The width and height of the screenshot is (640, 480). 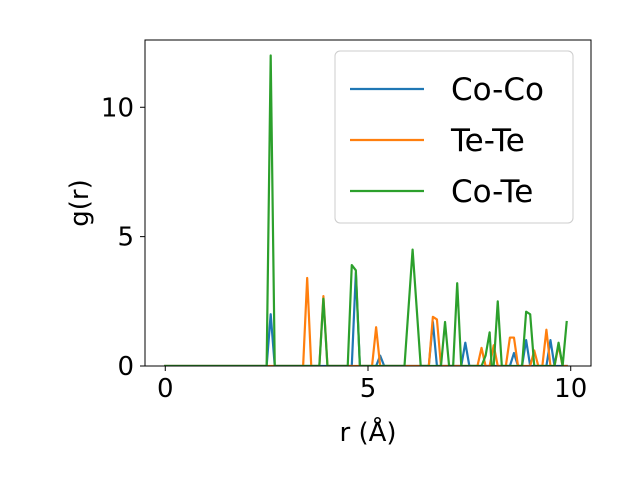 I want to click on legend-box, so click(x=454, y=137).